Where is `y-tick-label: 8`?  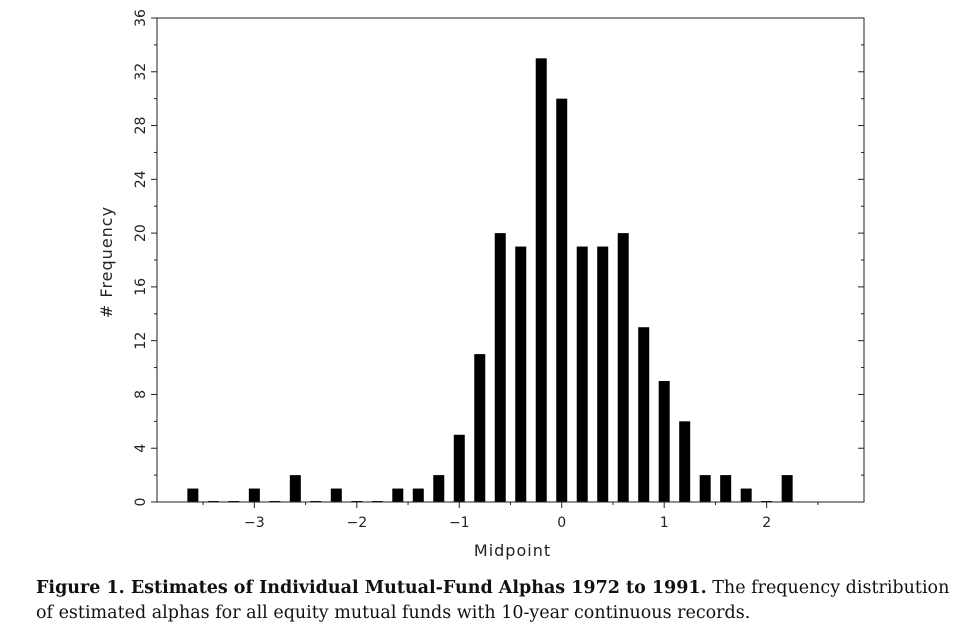 y-tick-label: 8 is located at coordinates (141, 394).